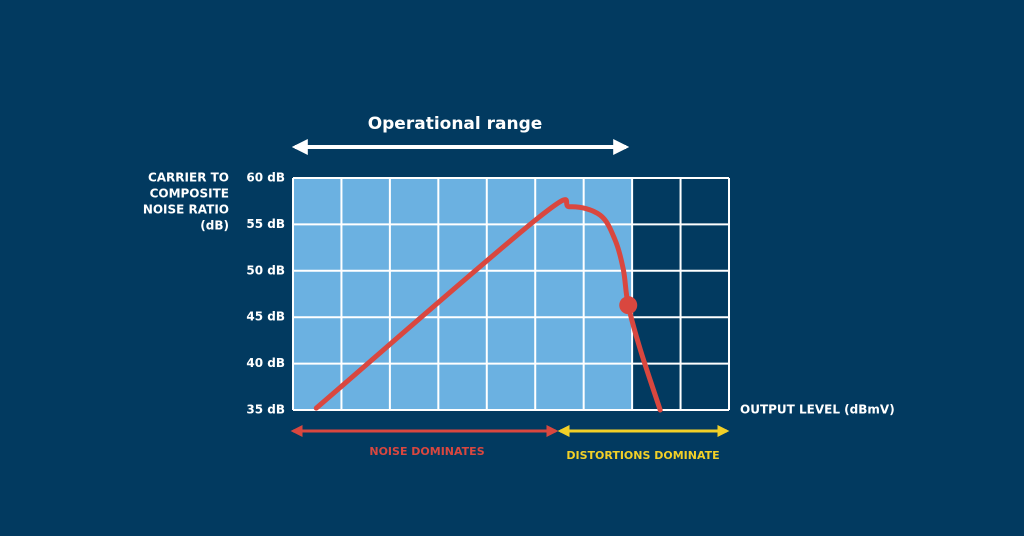 The image size is (1024, 536). What do you see at coordinates (214, 226) in the screenshot?
I see `y-label-line: (dB)` at bounding box center [214, 226].